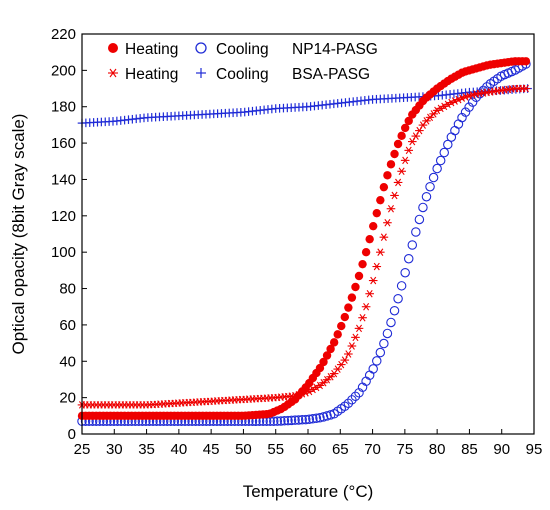 Image resolution: width=550 pixels, height=510 pixels. What do you see at coordinates (308, 491) in the screenshot?
I see `x-axis-title: Temperature (°C)` at bounding box center [308, 491].